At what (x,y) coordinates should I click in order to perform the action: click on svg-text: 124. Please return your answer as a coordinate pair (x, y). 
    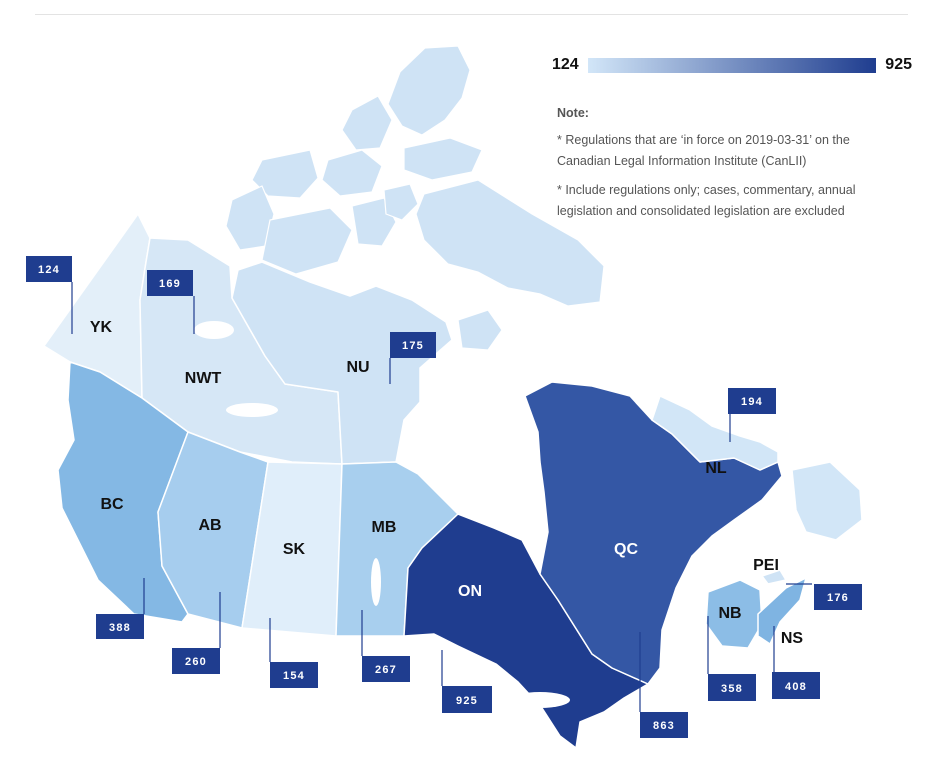
    Looking at the image, I should click on (49, 270).